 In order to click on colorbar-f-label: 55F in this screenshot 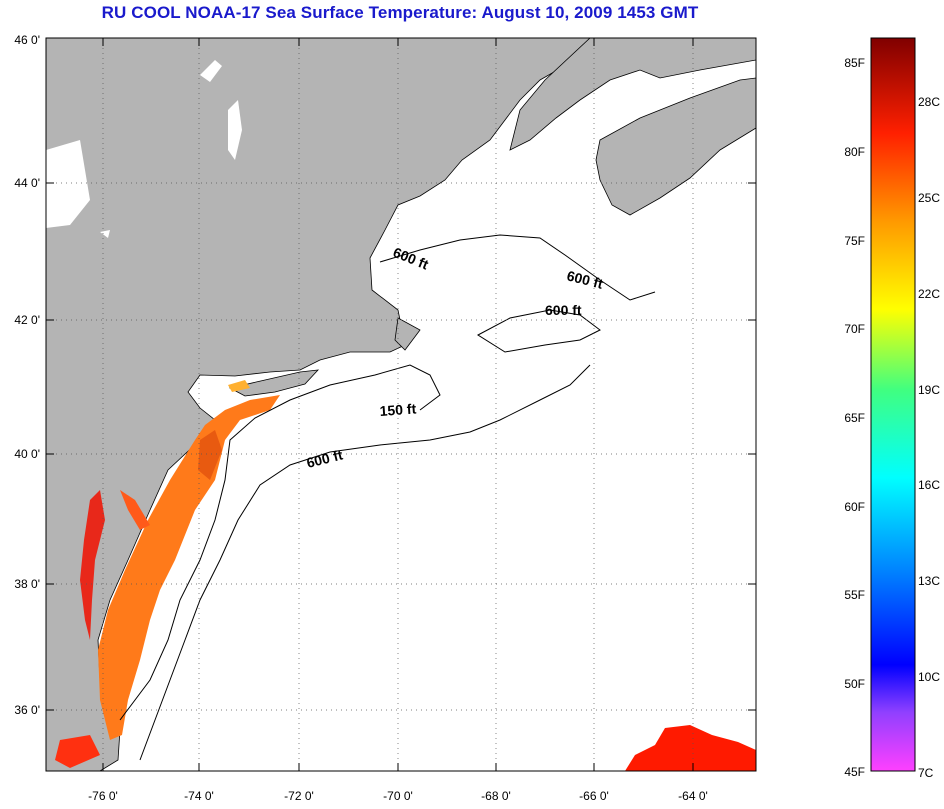, I will do `click(854, 595)`.